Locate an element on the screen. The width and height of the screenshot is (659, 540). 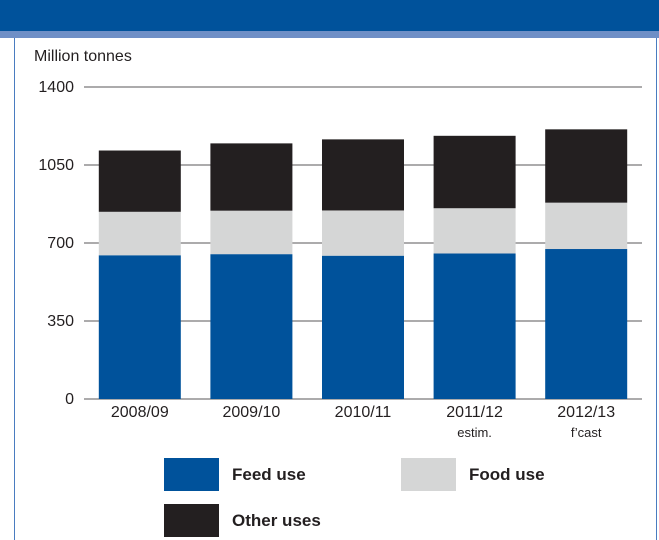
x-tick-sublabel-2012-13: f’cast is located at coordinates (586, 432).